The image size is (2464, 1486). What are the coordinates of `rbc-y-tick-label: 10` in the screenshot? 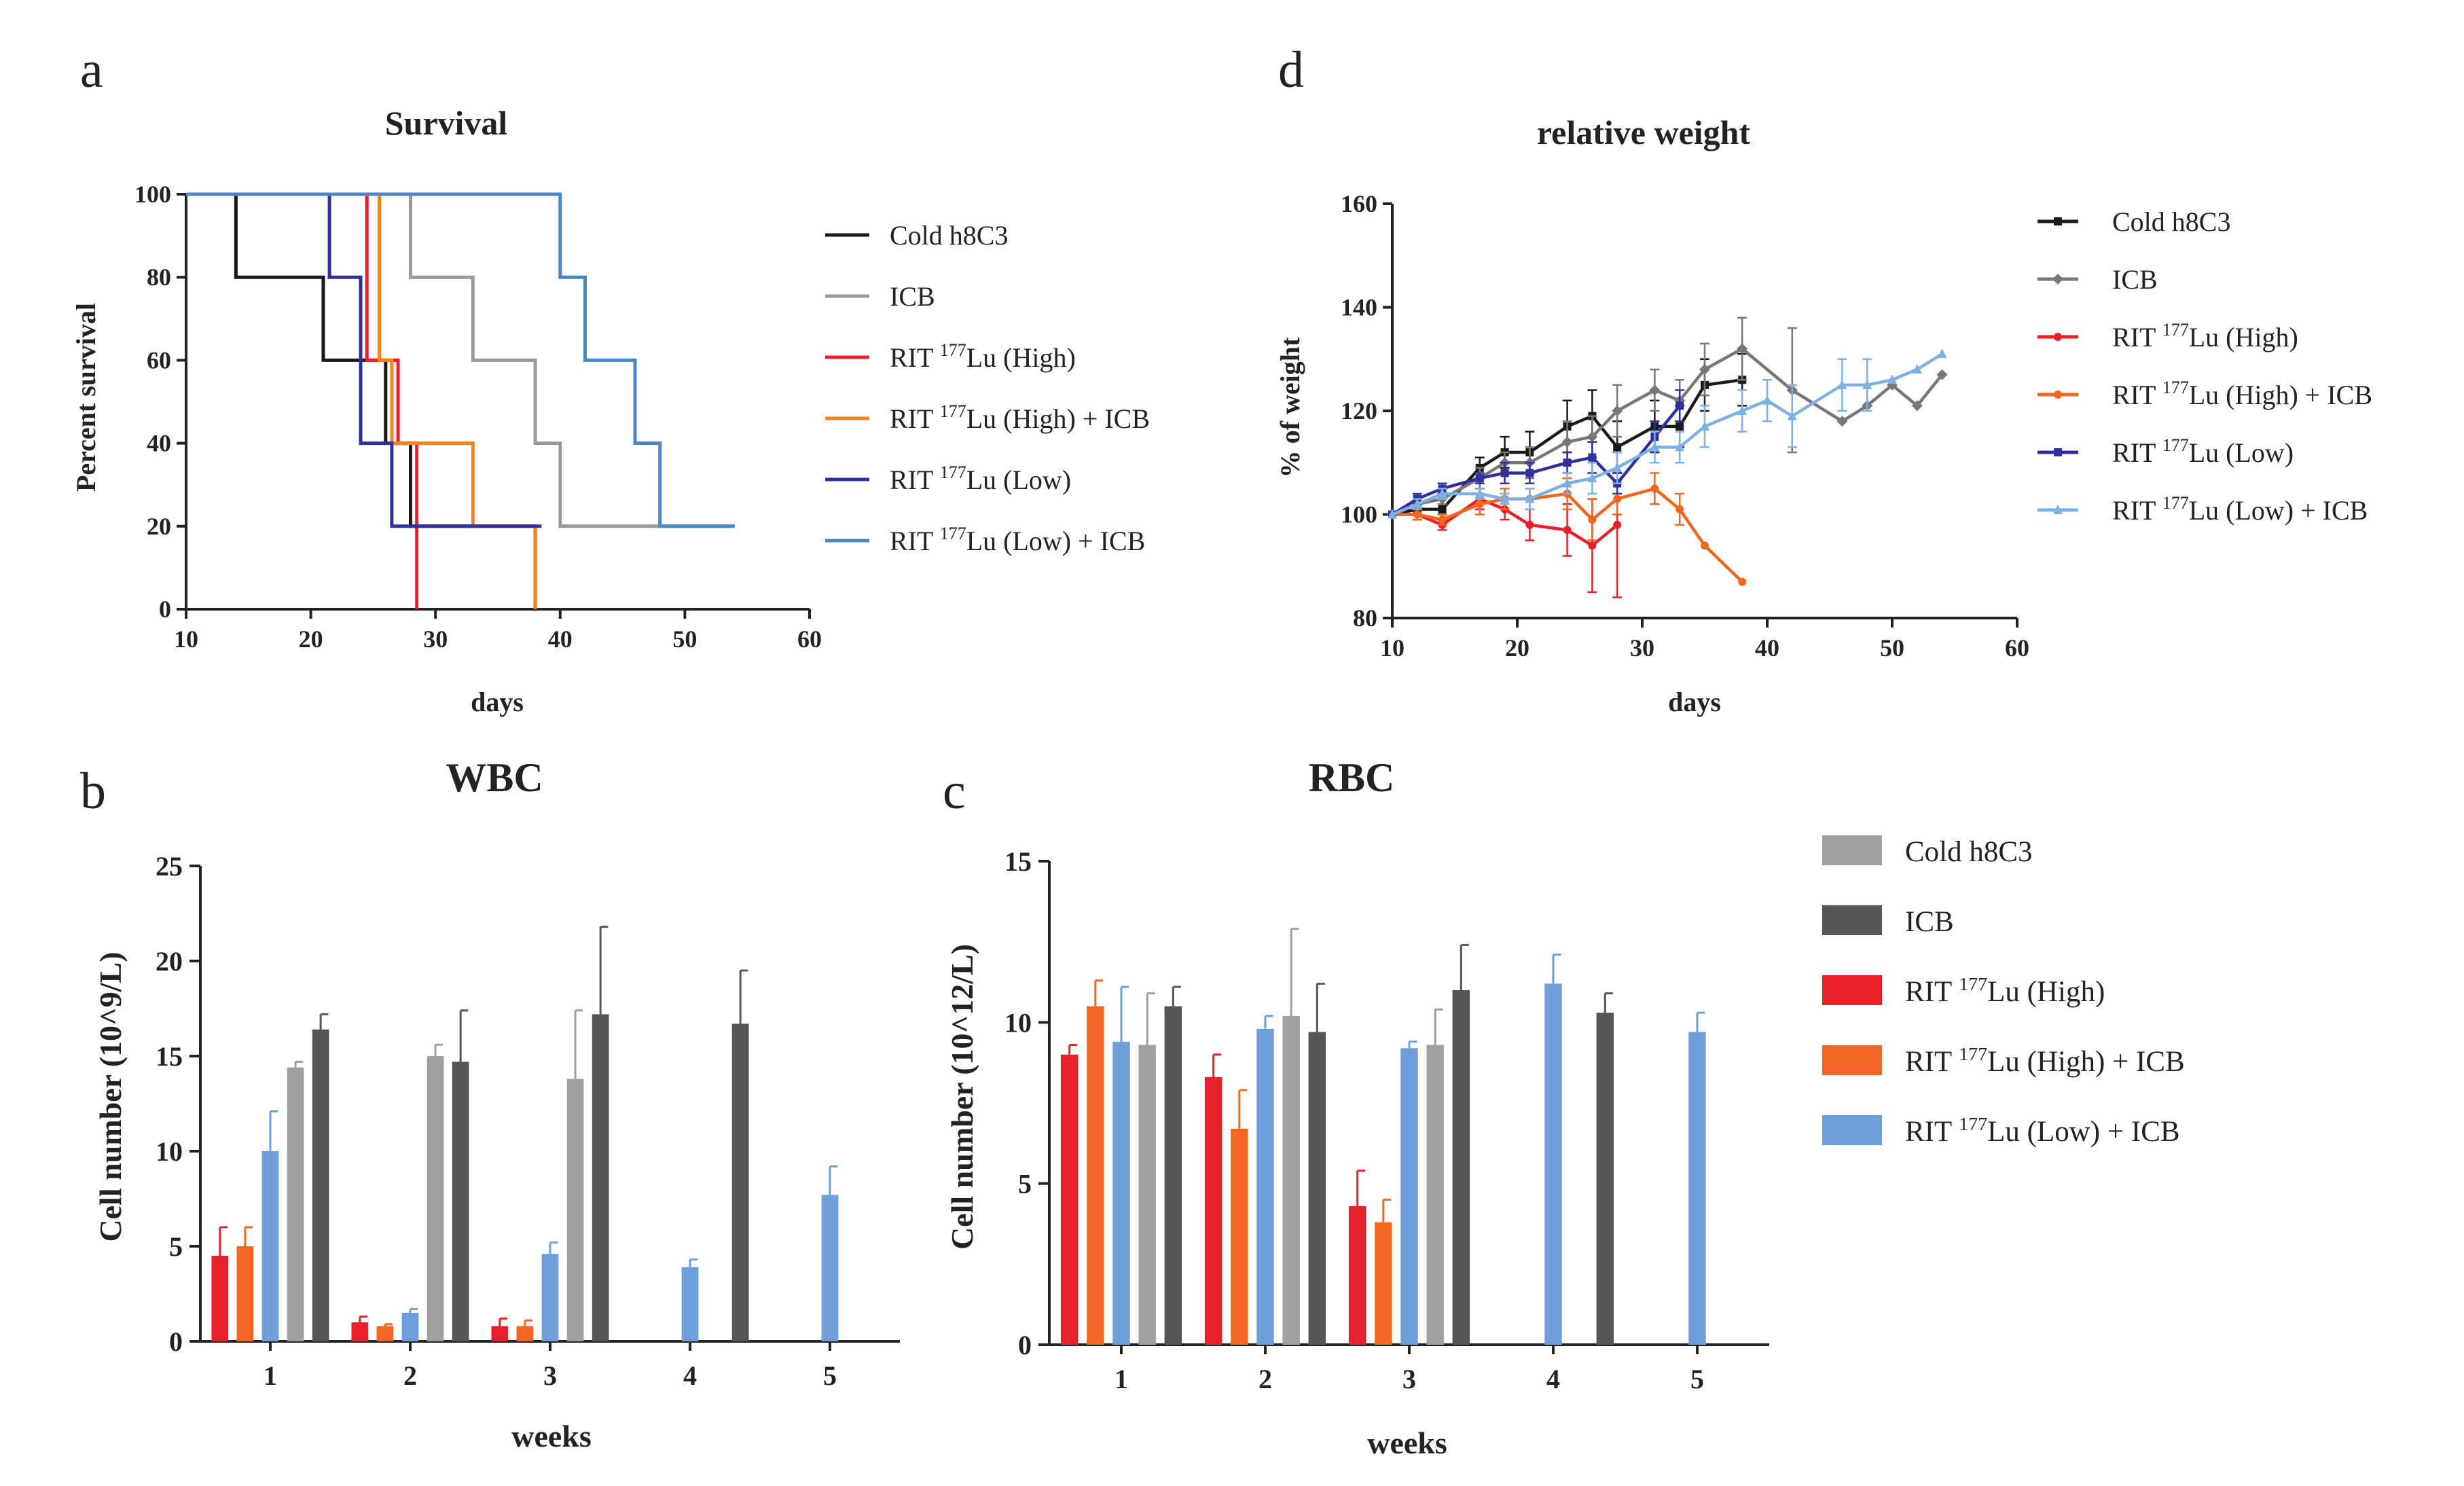 It's located at (1018, 1022).